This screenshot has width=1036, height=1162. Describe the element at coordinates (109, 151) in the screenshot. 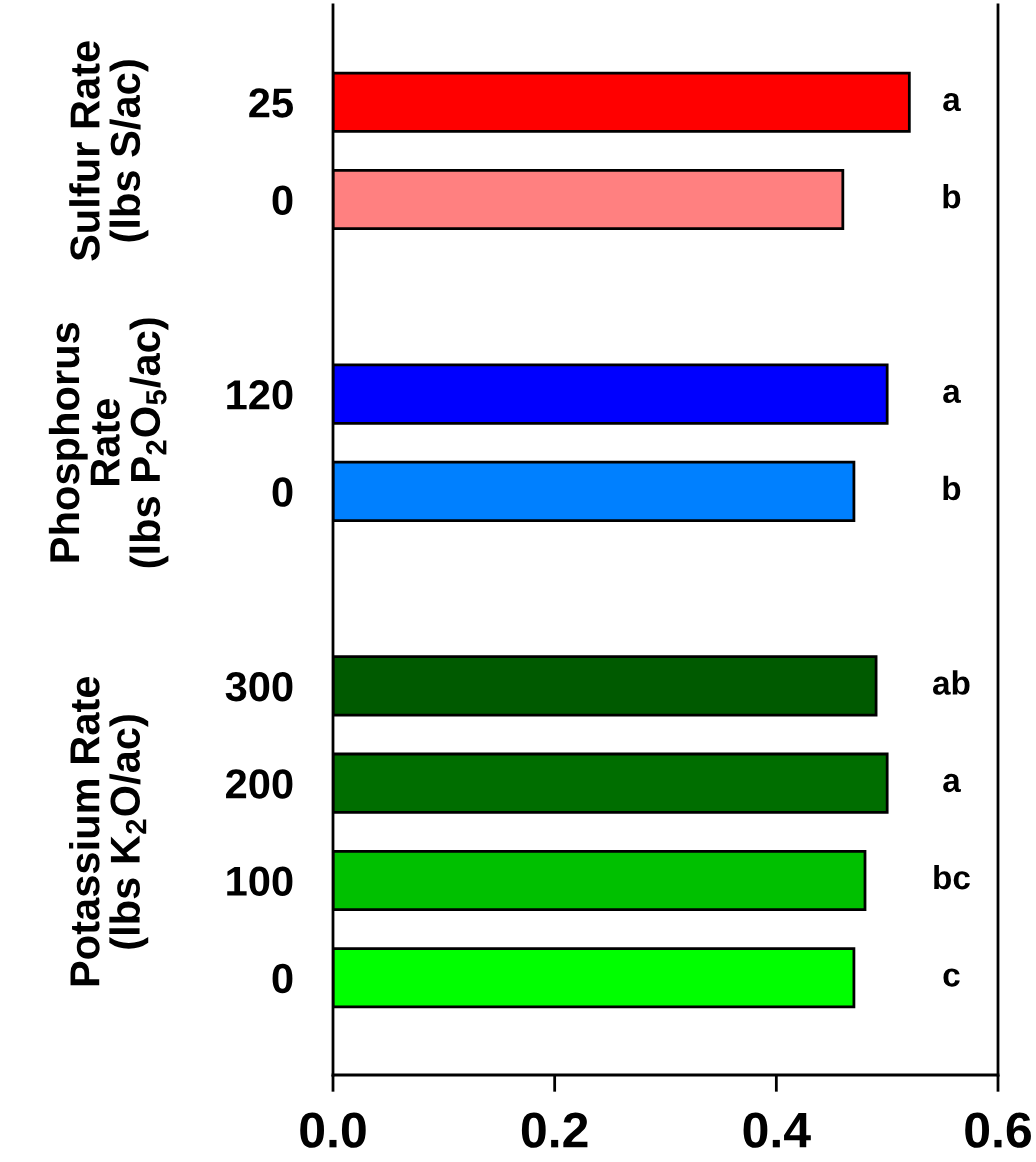

I see `text: Sulfur Rate (lbs S/ac)` at that location.